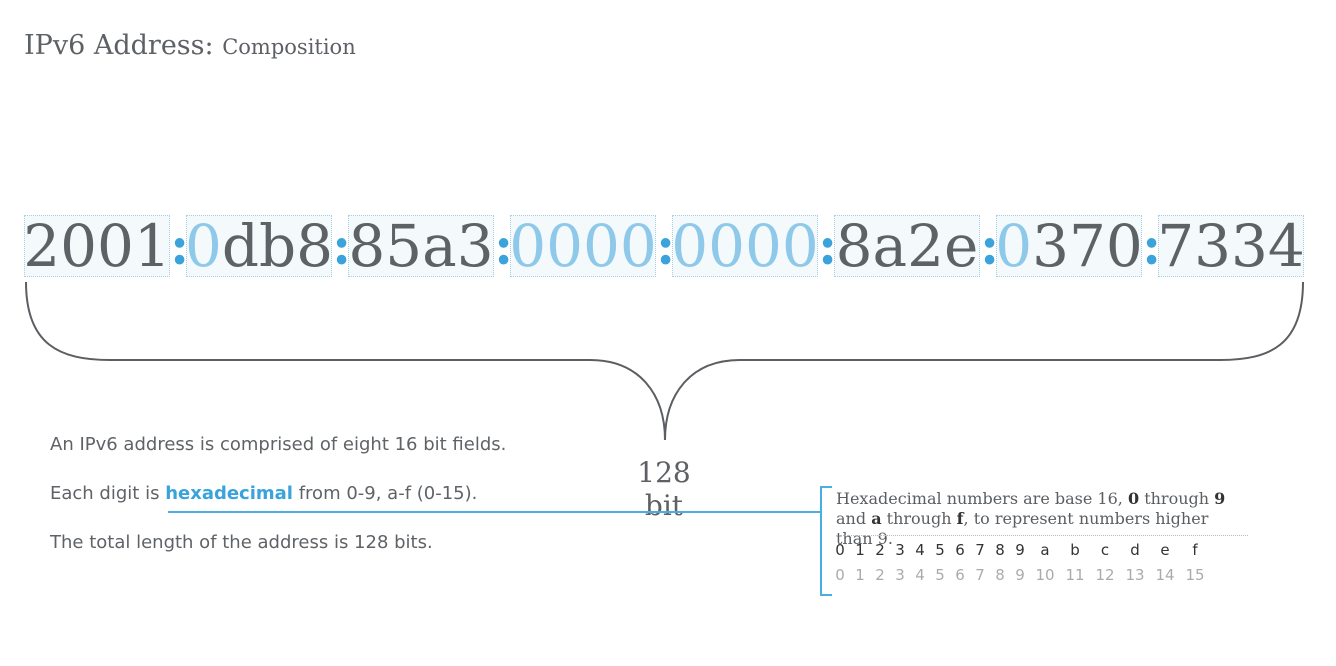  I want to click on decimal-value: 15, so click(1195, 575).